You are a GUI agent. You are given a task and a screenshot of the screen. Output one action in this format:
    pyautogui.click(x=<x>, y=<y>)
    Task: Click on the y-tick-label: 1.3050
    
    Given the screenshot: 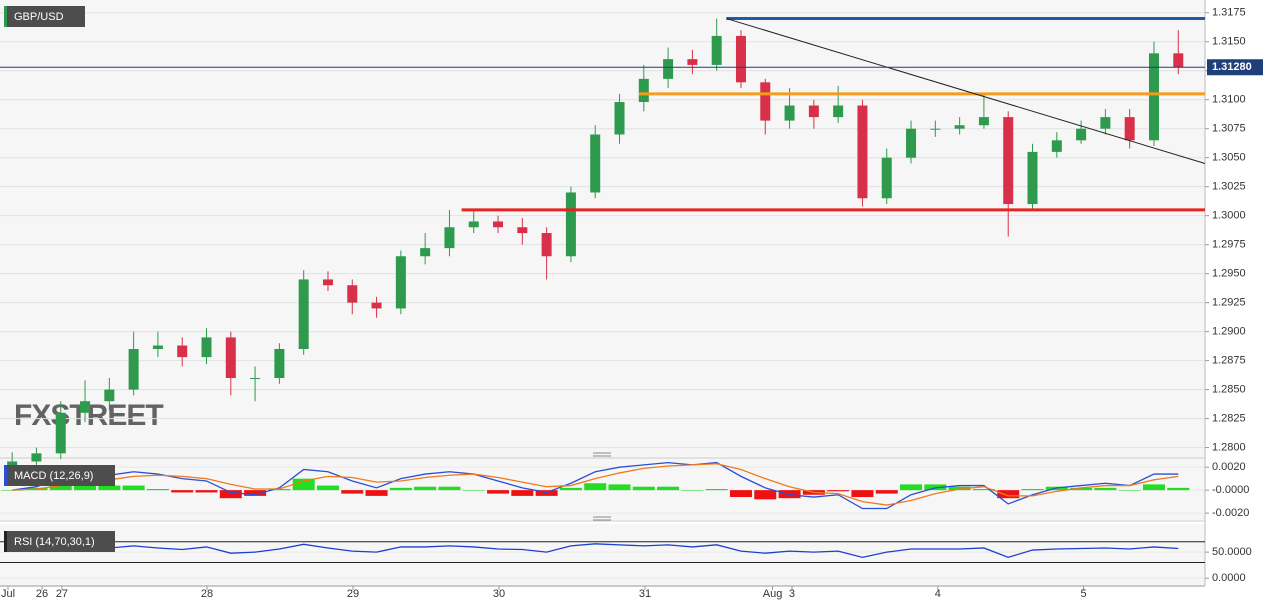 What is the action you would take?
    pyautogui.click(x=1229, y=158)
    